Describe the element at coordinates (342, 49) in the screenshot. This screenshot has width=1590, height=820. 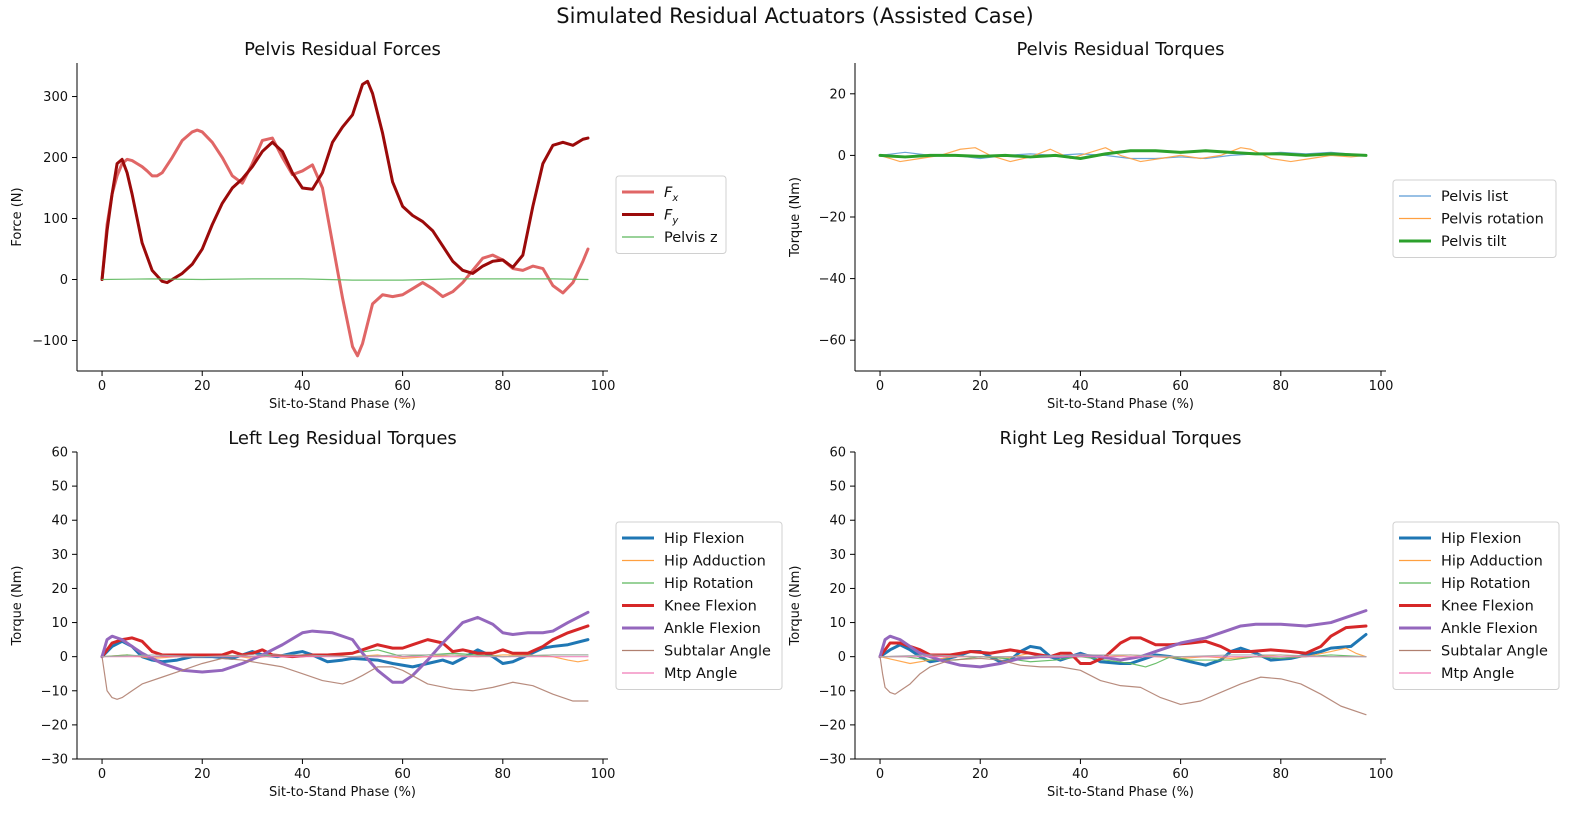
I see `subplot-title: Pelvis Residual Forces` at that location.